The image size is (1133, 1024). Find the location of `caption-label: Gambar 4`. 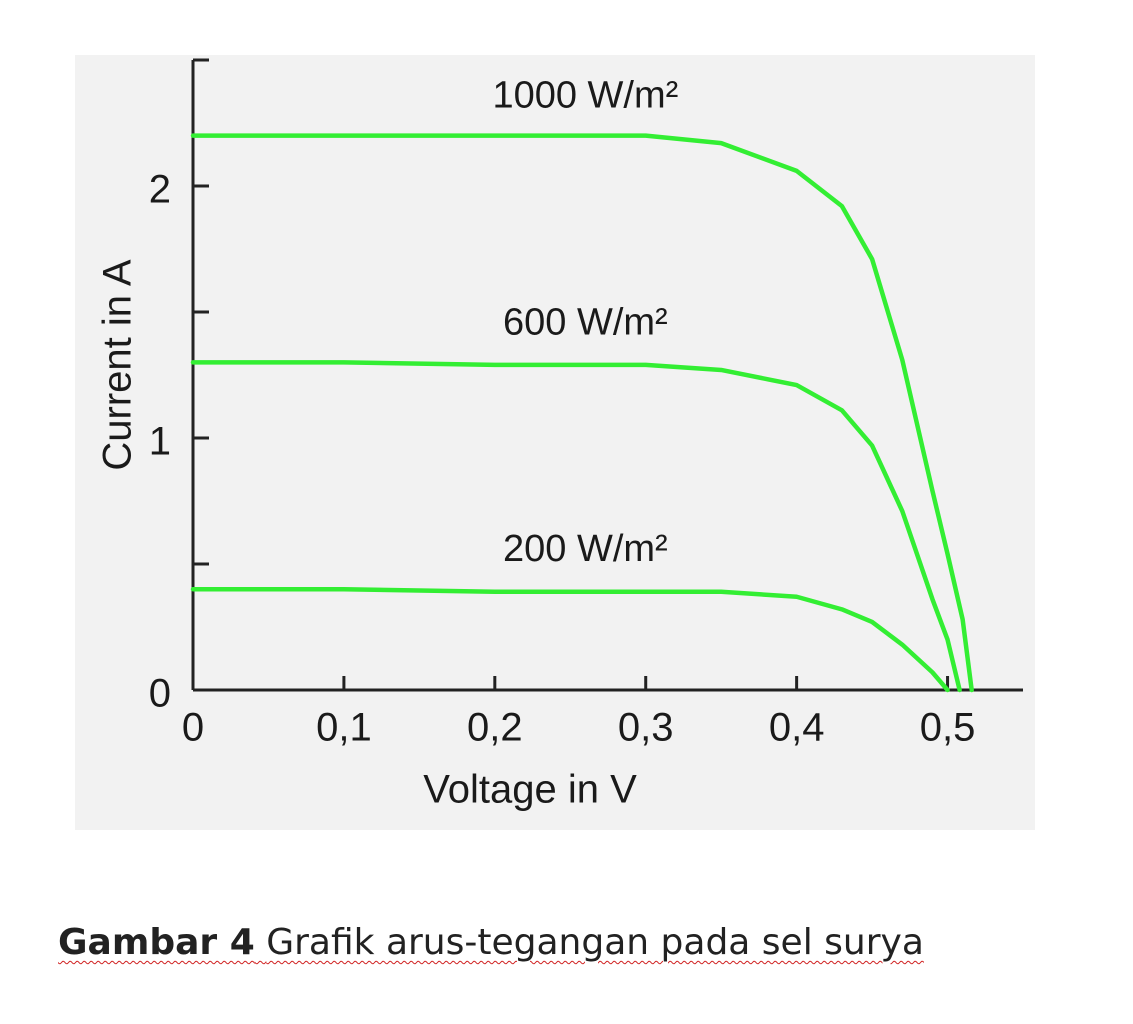

caption-label: Gambar 4 is located at coordinates (156, 942).